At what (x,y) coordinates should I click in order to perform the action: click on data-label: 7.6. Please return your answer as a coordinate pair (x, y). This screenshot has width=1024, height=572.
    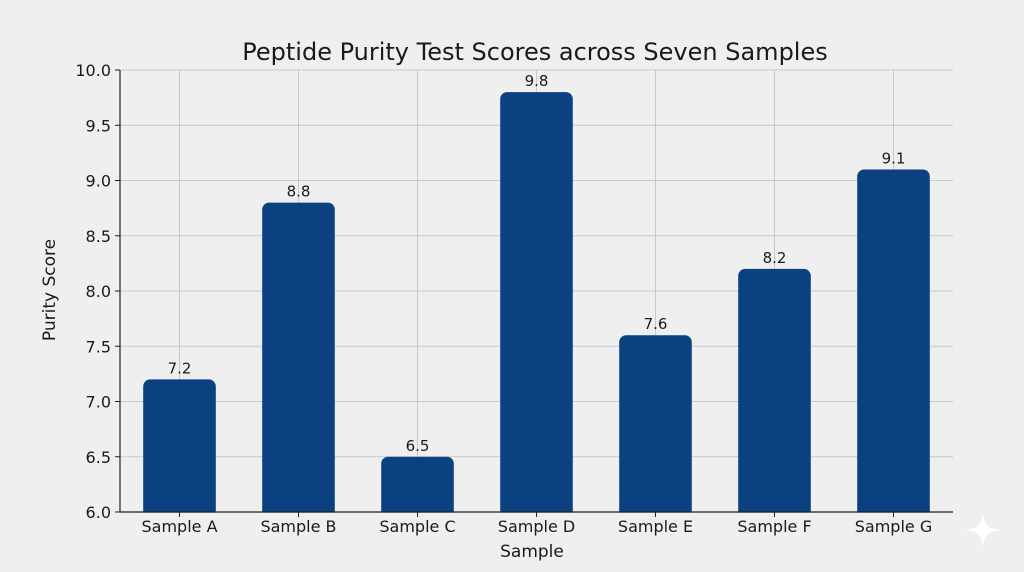
    Looking at the image, I should click on (656, 324).